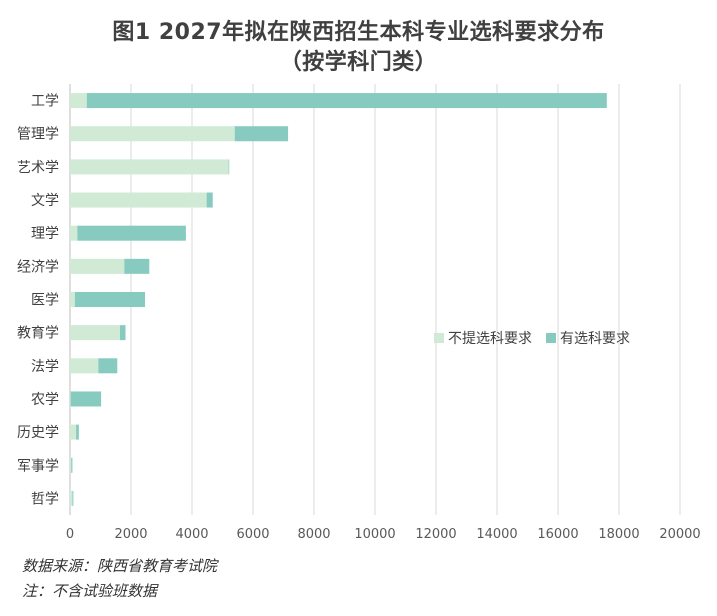 The image size is (717, 616). What do you see at coordinates (252, 534) in the screenshot?
I see `x-tick-label: 6000` at bounding box center [252, 534].